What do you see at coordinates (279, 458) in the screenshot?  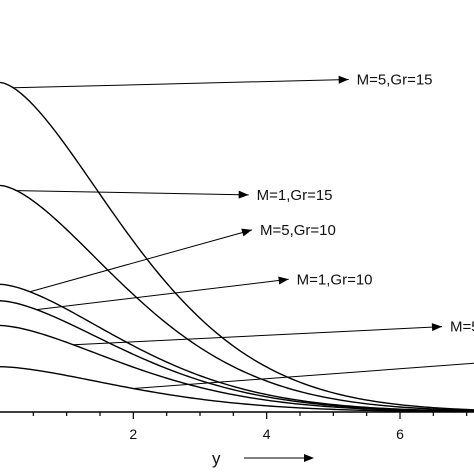 I see `x-axis-title-arrow` at bounding box center [279, 458].